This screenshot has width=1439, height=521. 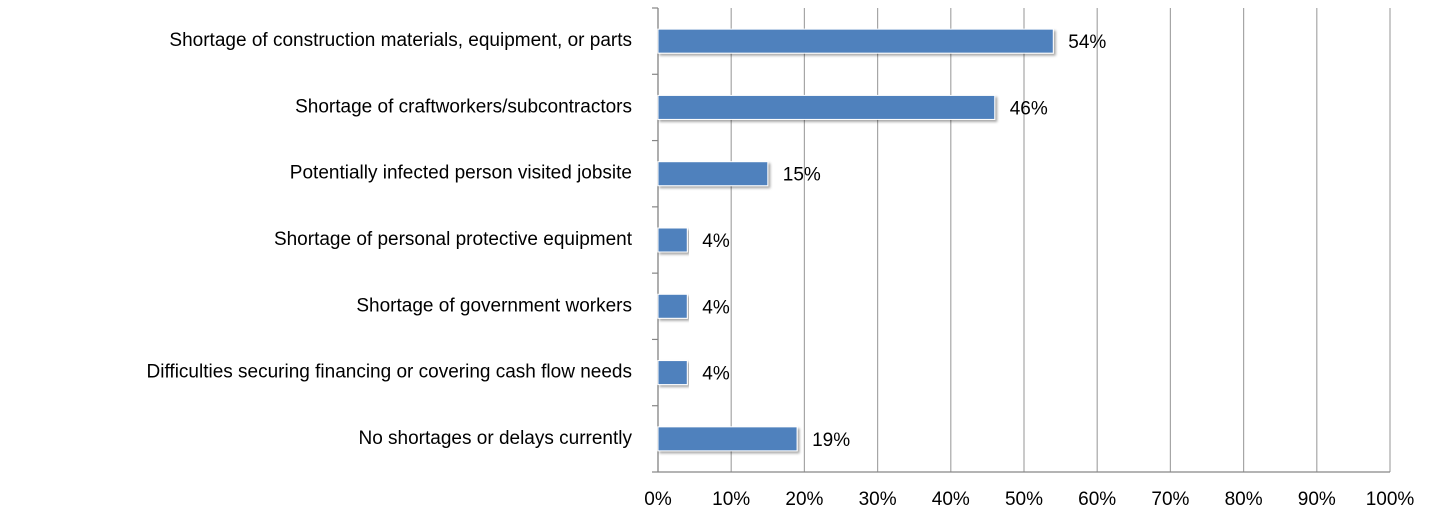 What do you see at coordinates (1170, 499) in the screenshot?
I see `x-tick-label: 70%` at bounding box center [1170, 499].